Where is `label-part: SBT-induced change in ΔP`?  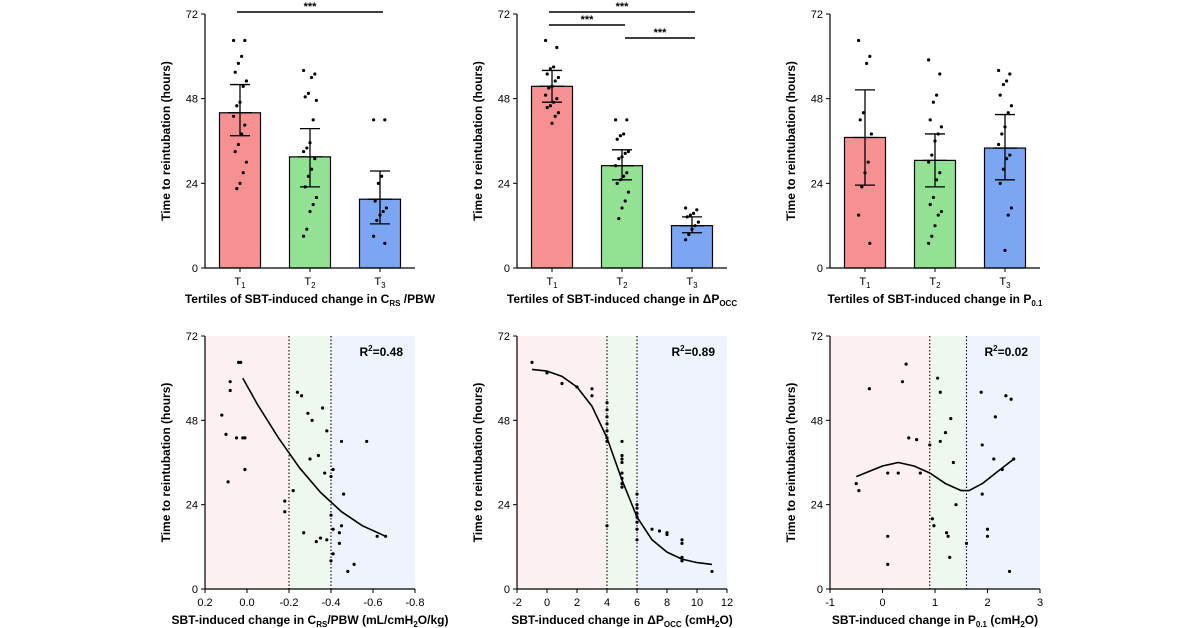 label-part: SBT-induced change in ΔP is located at coordinates (587, 620).